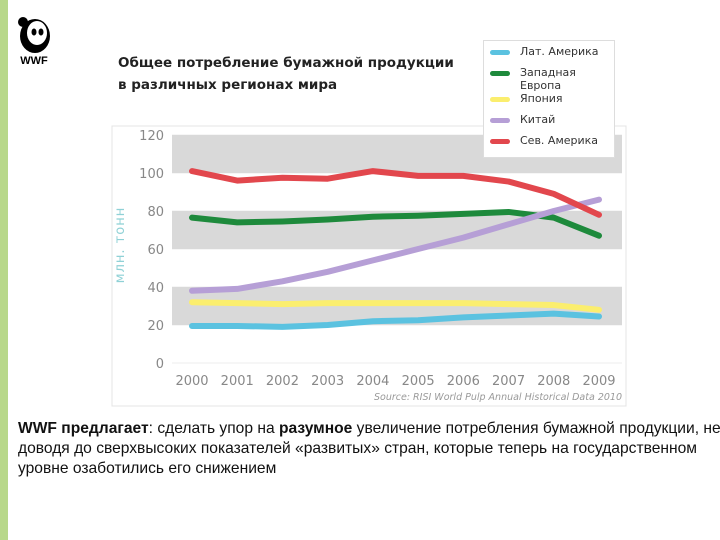 The image size is (720, 540). What do you see at coordinates (286, 63) in the screenshot?
I see `chart-title: Общее потребление бумажной продукции` at bounding box center [286, 63].